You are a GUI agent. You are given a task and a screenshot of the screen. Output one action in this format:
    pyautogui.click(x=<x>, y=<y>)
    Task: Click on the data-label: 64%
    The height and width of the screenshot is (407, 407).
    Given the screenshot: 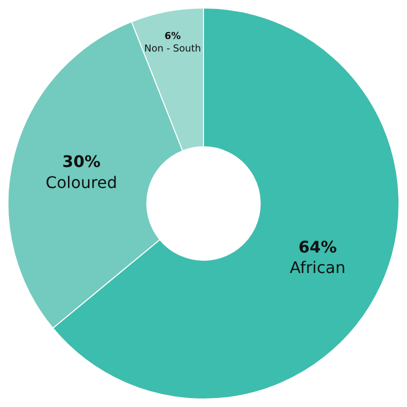 What is the action you would take?
    pyautogui.click(x=317, y=246)
    